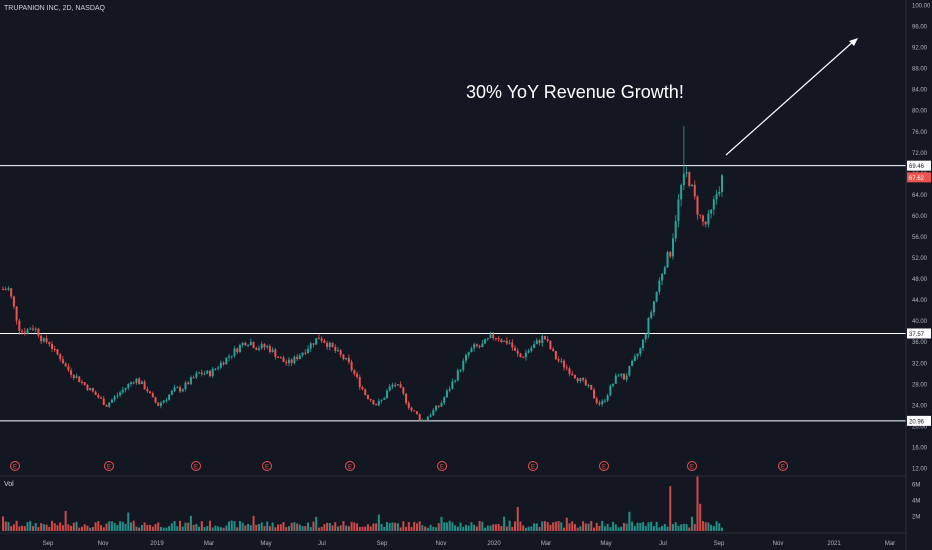 The image size is (932, 550). Describe the element at coordinates (916, 486) in the screenshot. I see `volume-tick-label: 6M` at that location.